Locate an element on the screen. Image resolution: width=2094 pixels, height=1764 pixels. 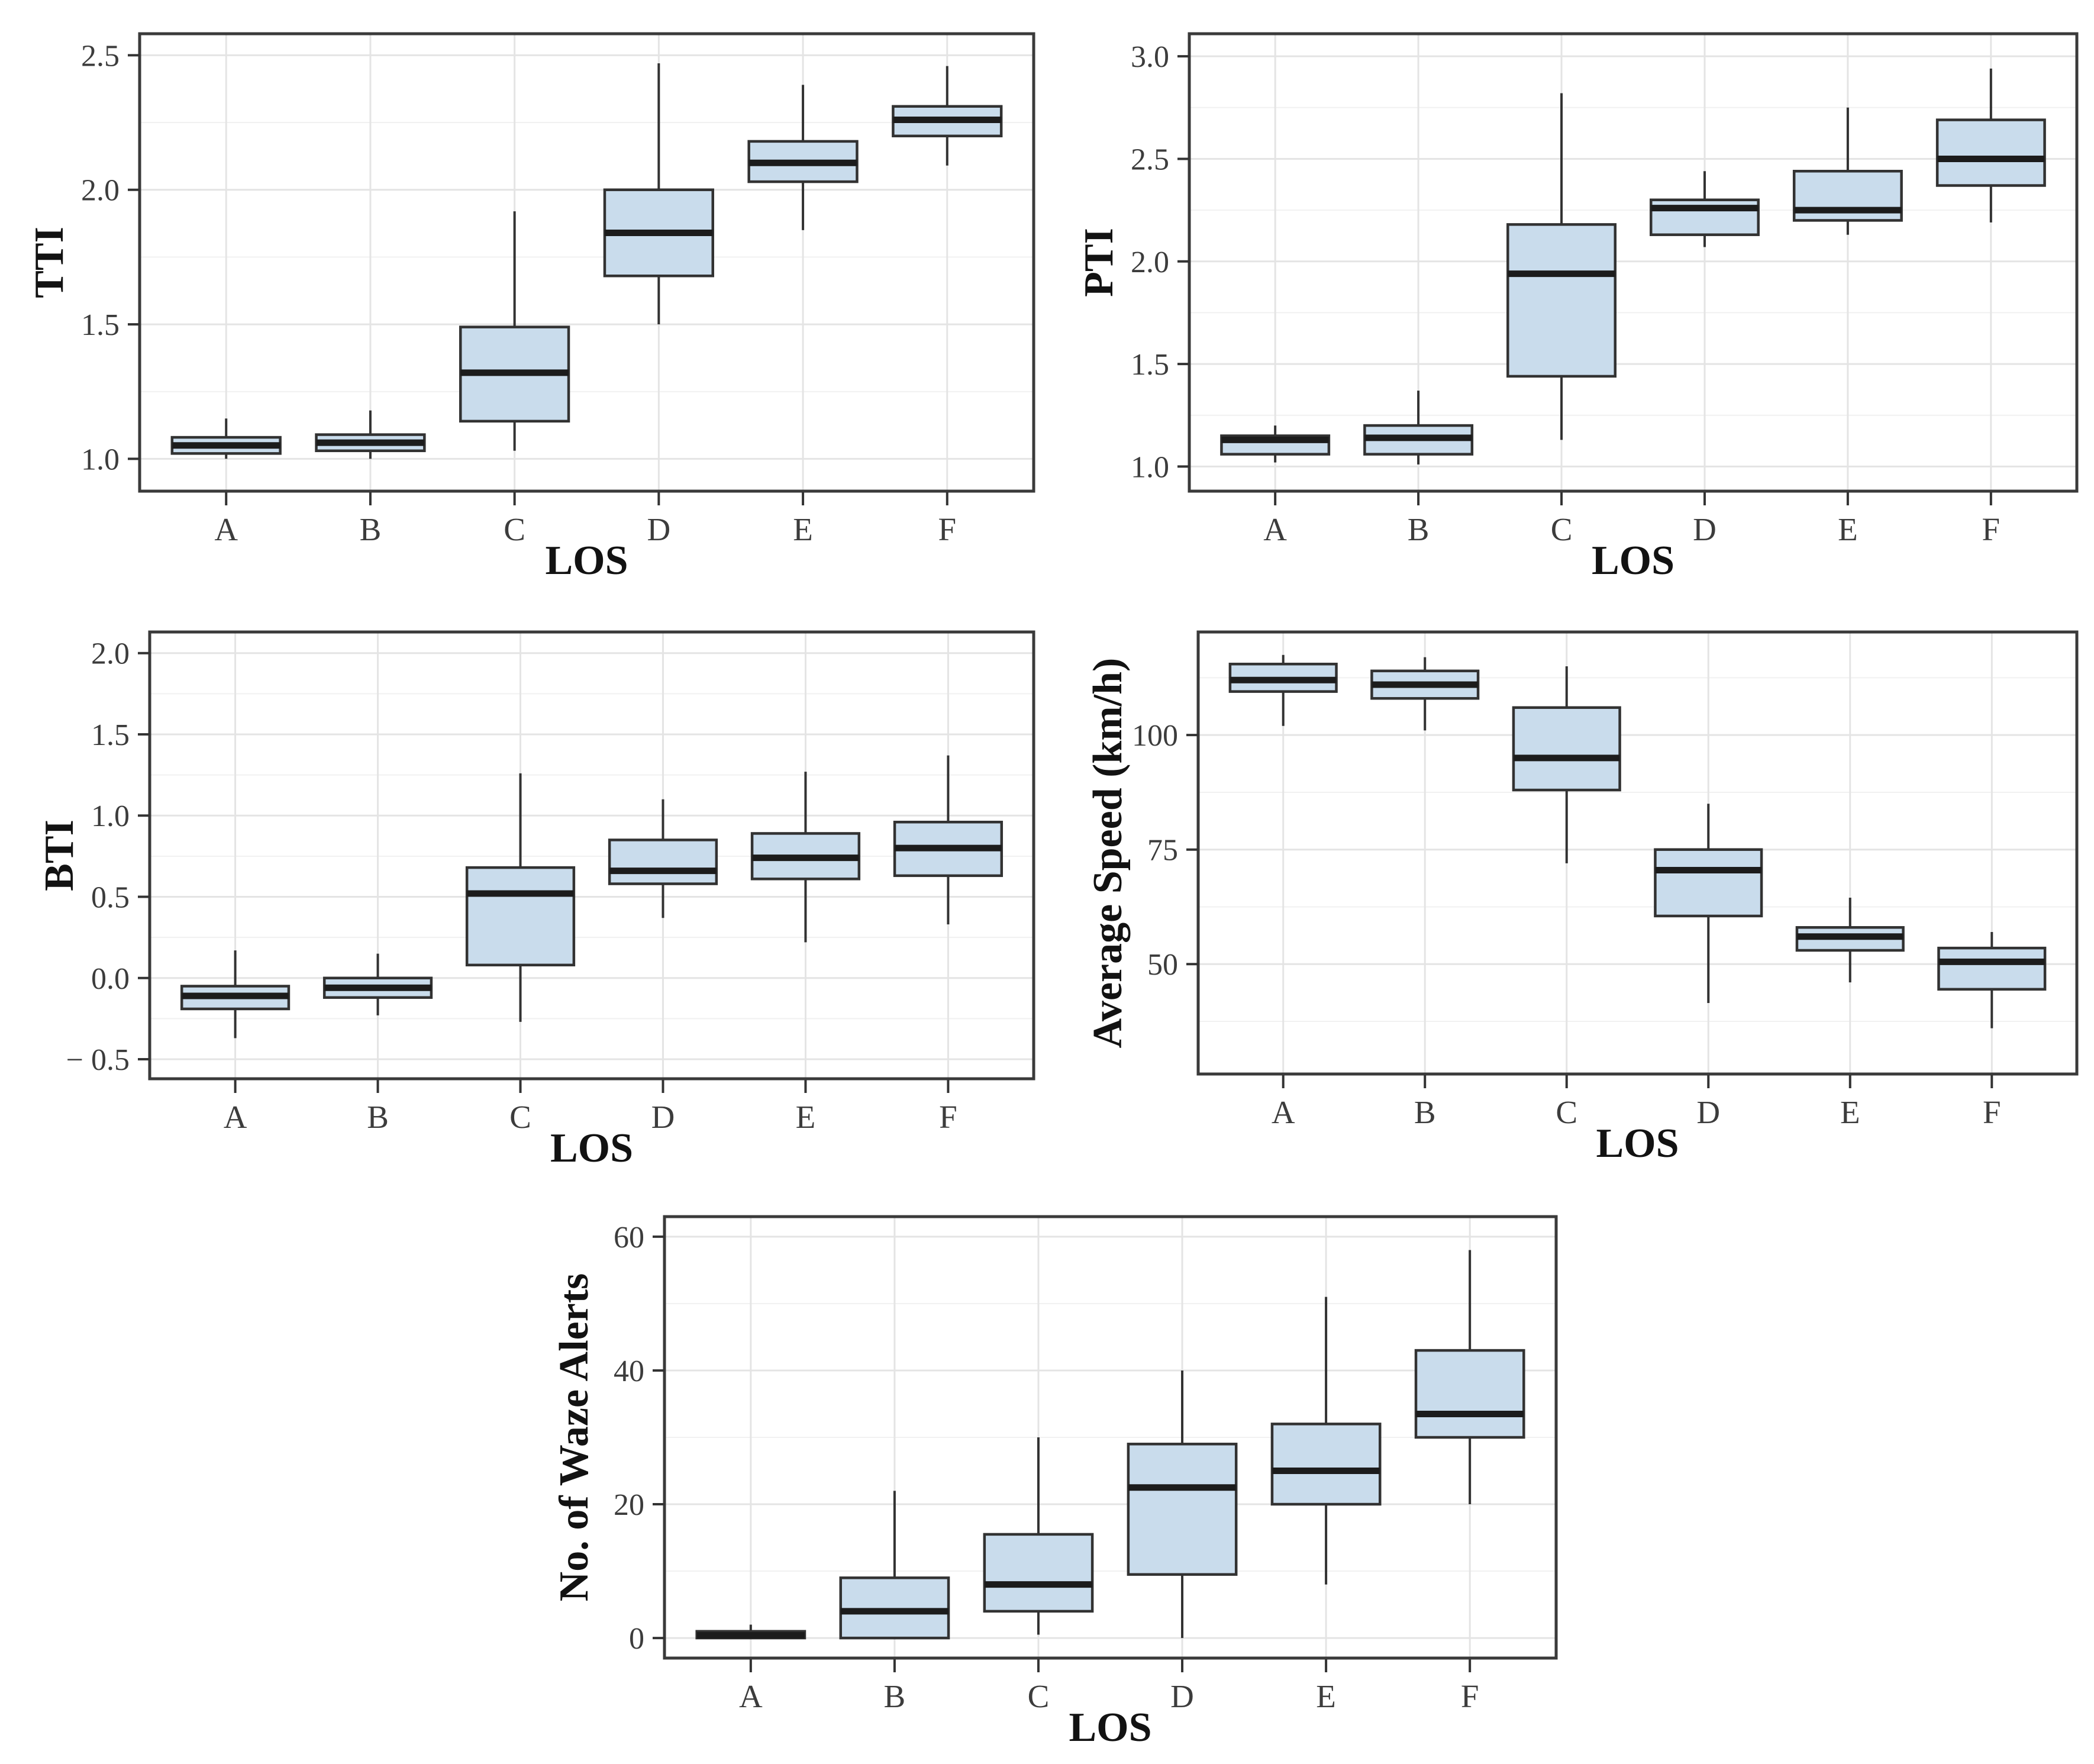
y-axis-title-pti: PTI is located at coordinates (1099, 262).